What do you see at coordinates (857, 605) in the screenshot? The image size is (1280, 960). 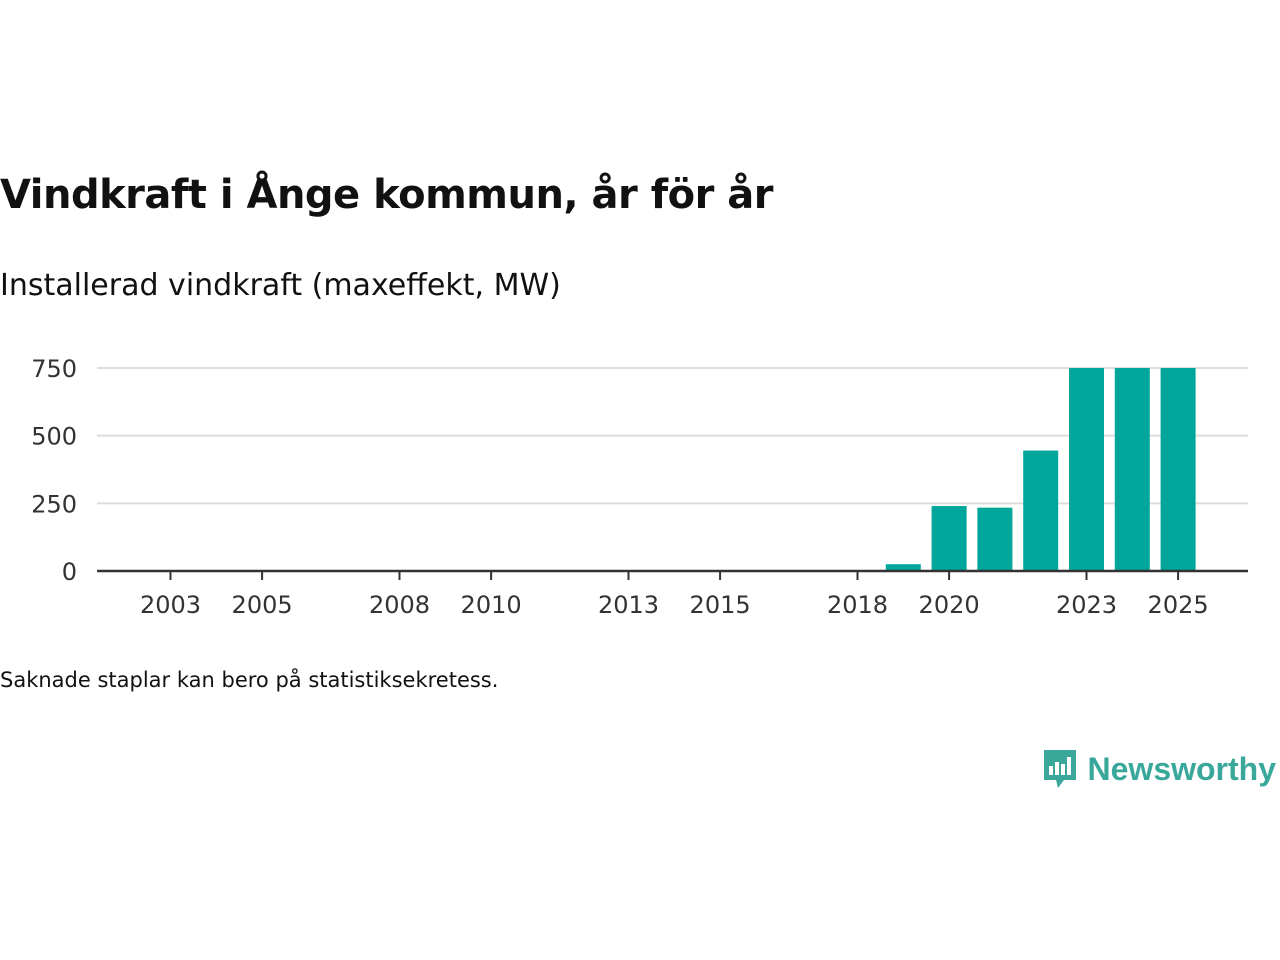 I see `x-tick-label-2018: 2018` at bounding box center [857, 605].